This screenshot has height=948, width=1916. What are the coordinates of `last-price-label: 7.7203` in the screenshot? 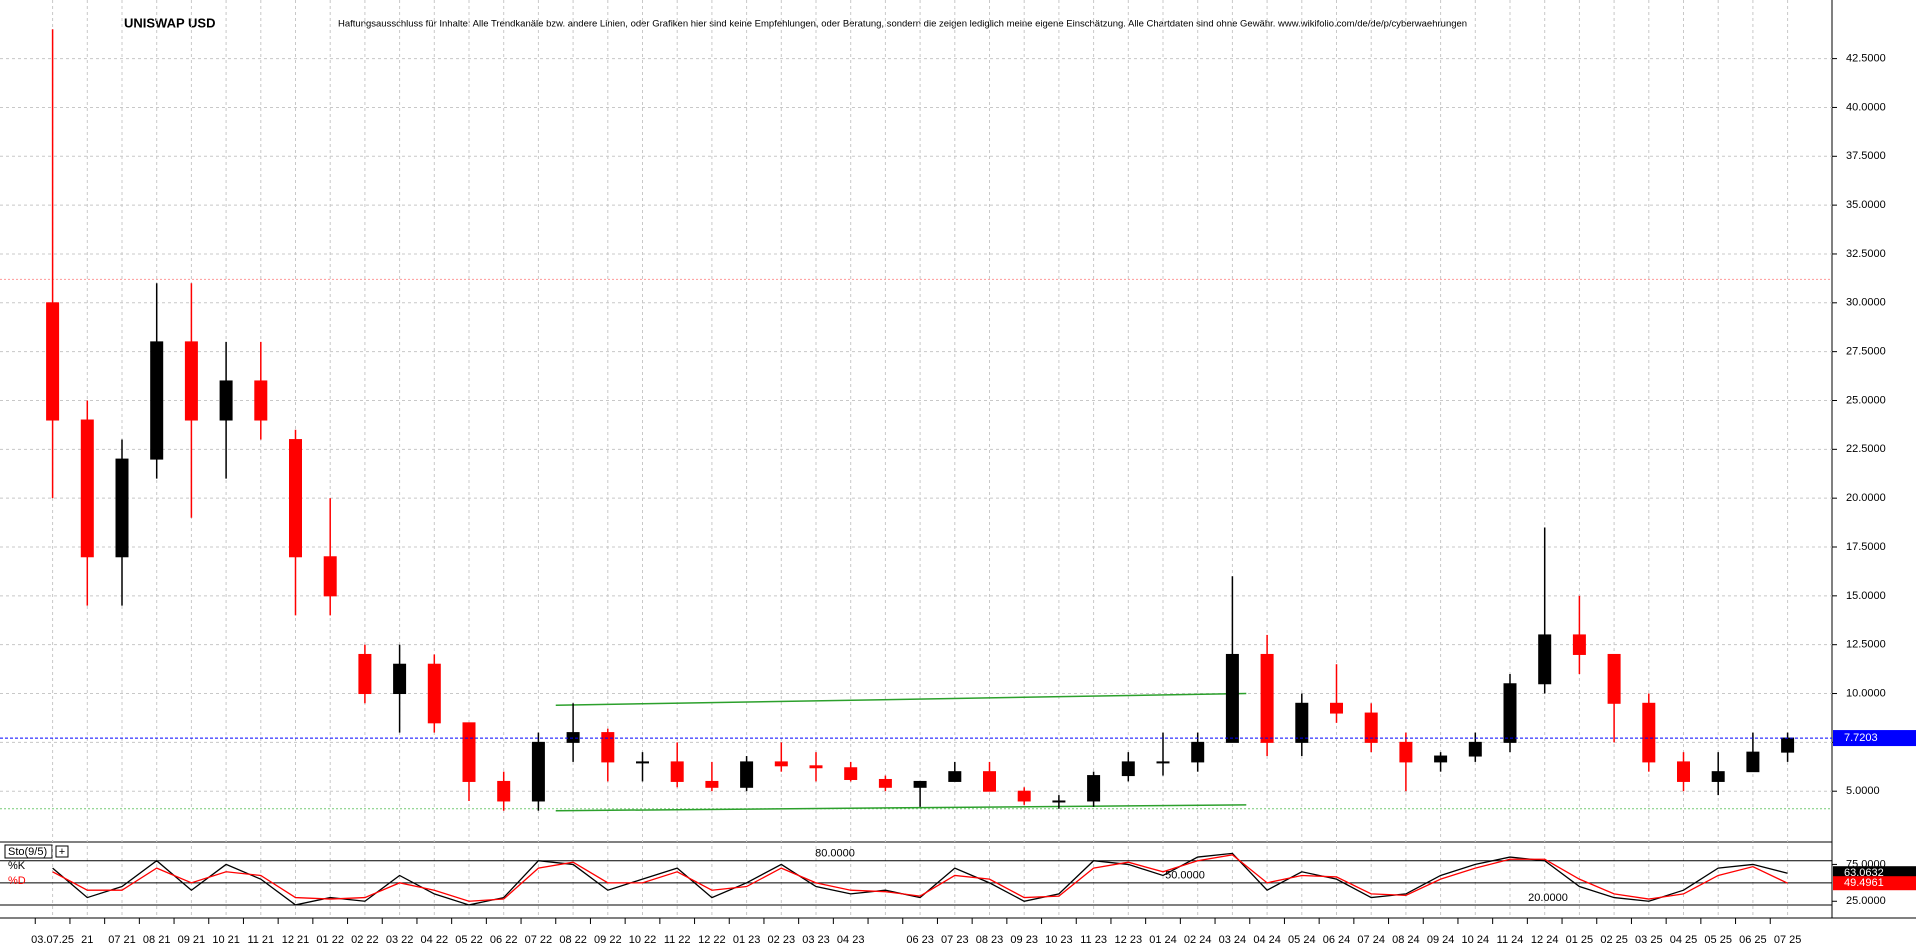 It's located at (1861, 738).